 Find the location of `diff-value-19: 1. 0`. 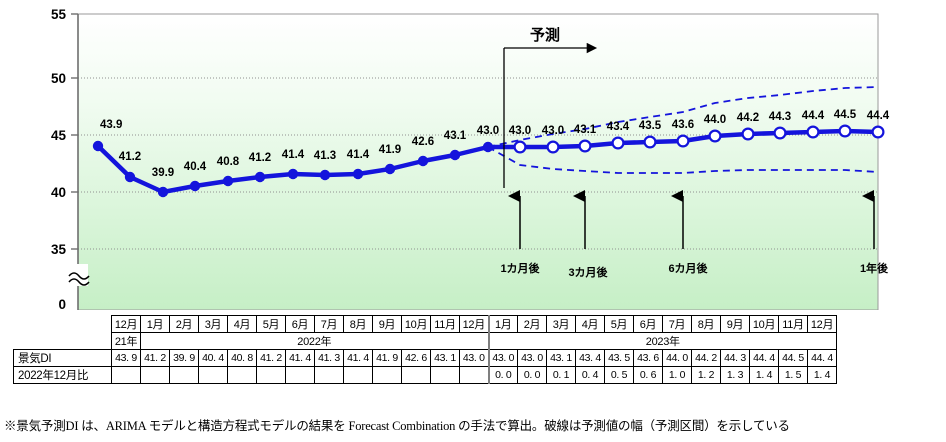

diff-value-19: 1. 0 is located at coordinates (677, 375).